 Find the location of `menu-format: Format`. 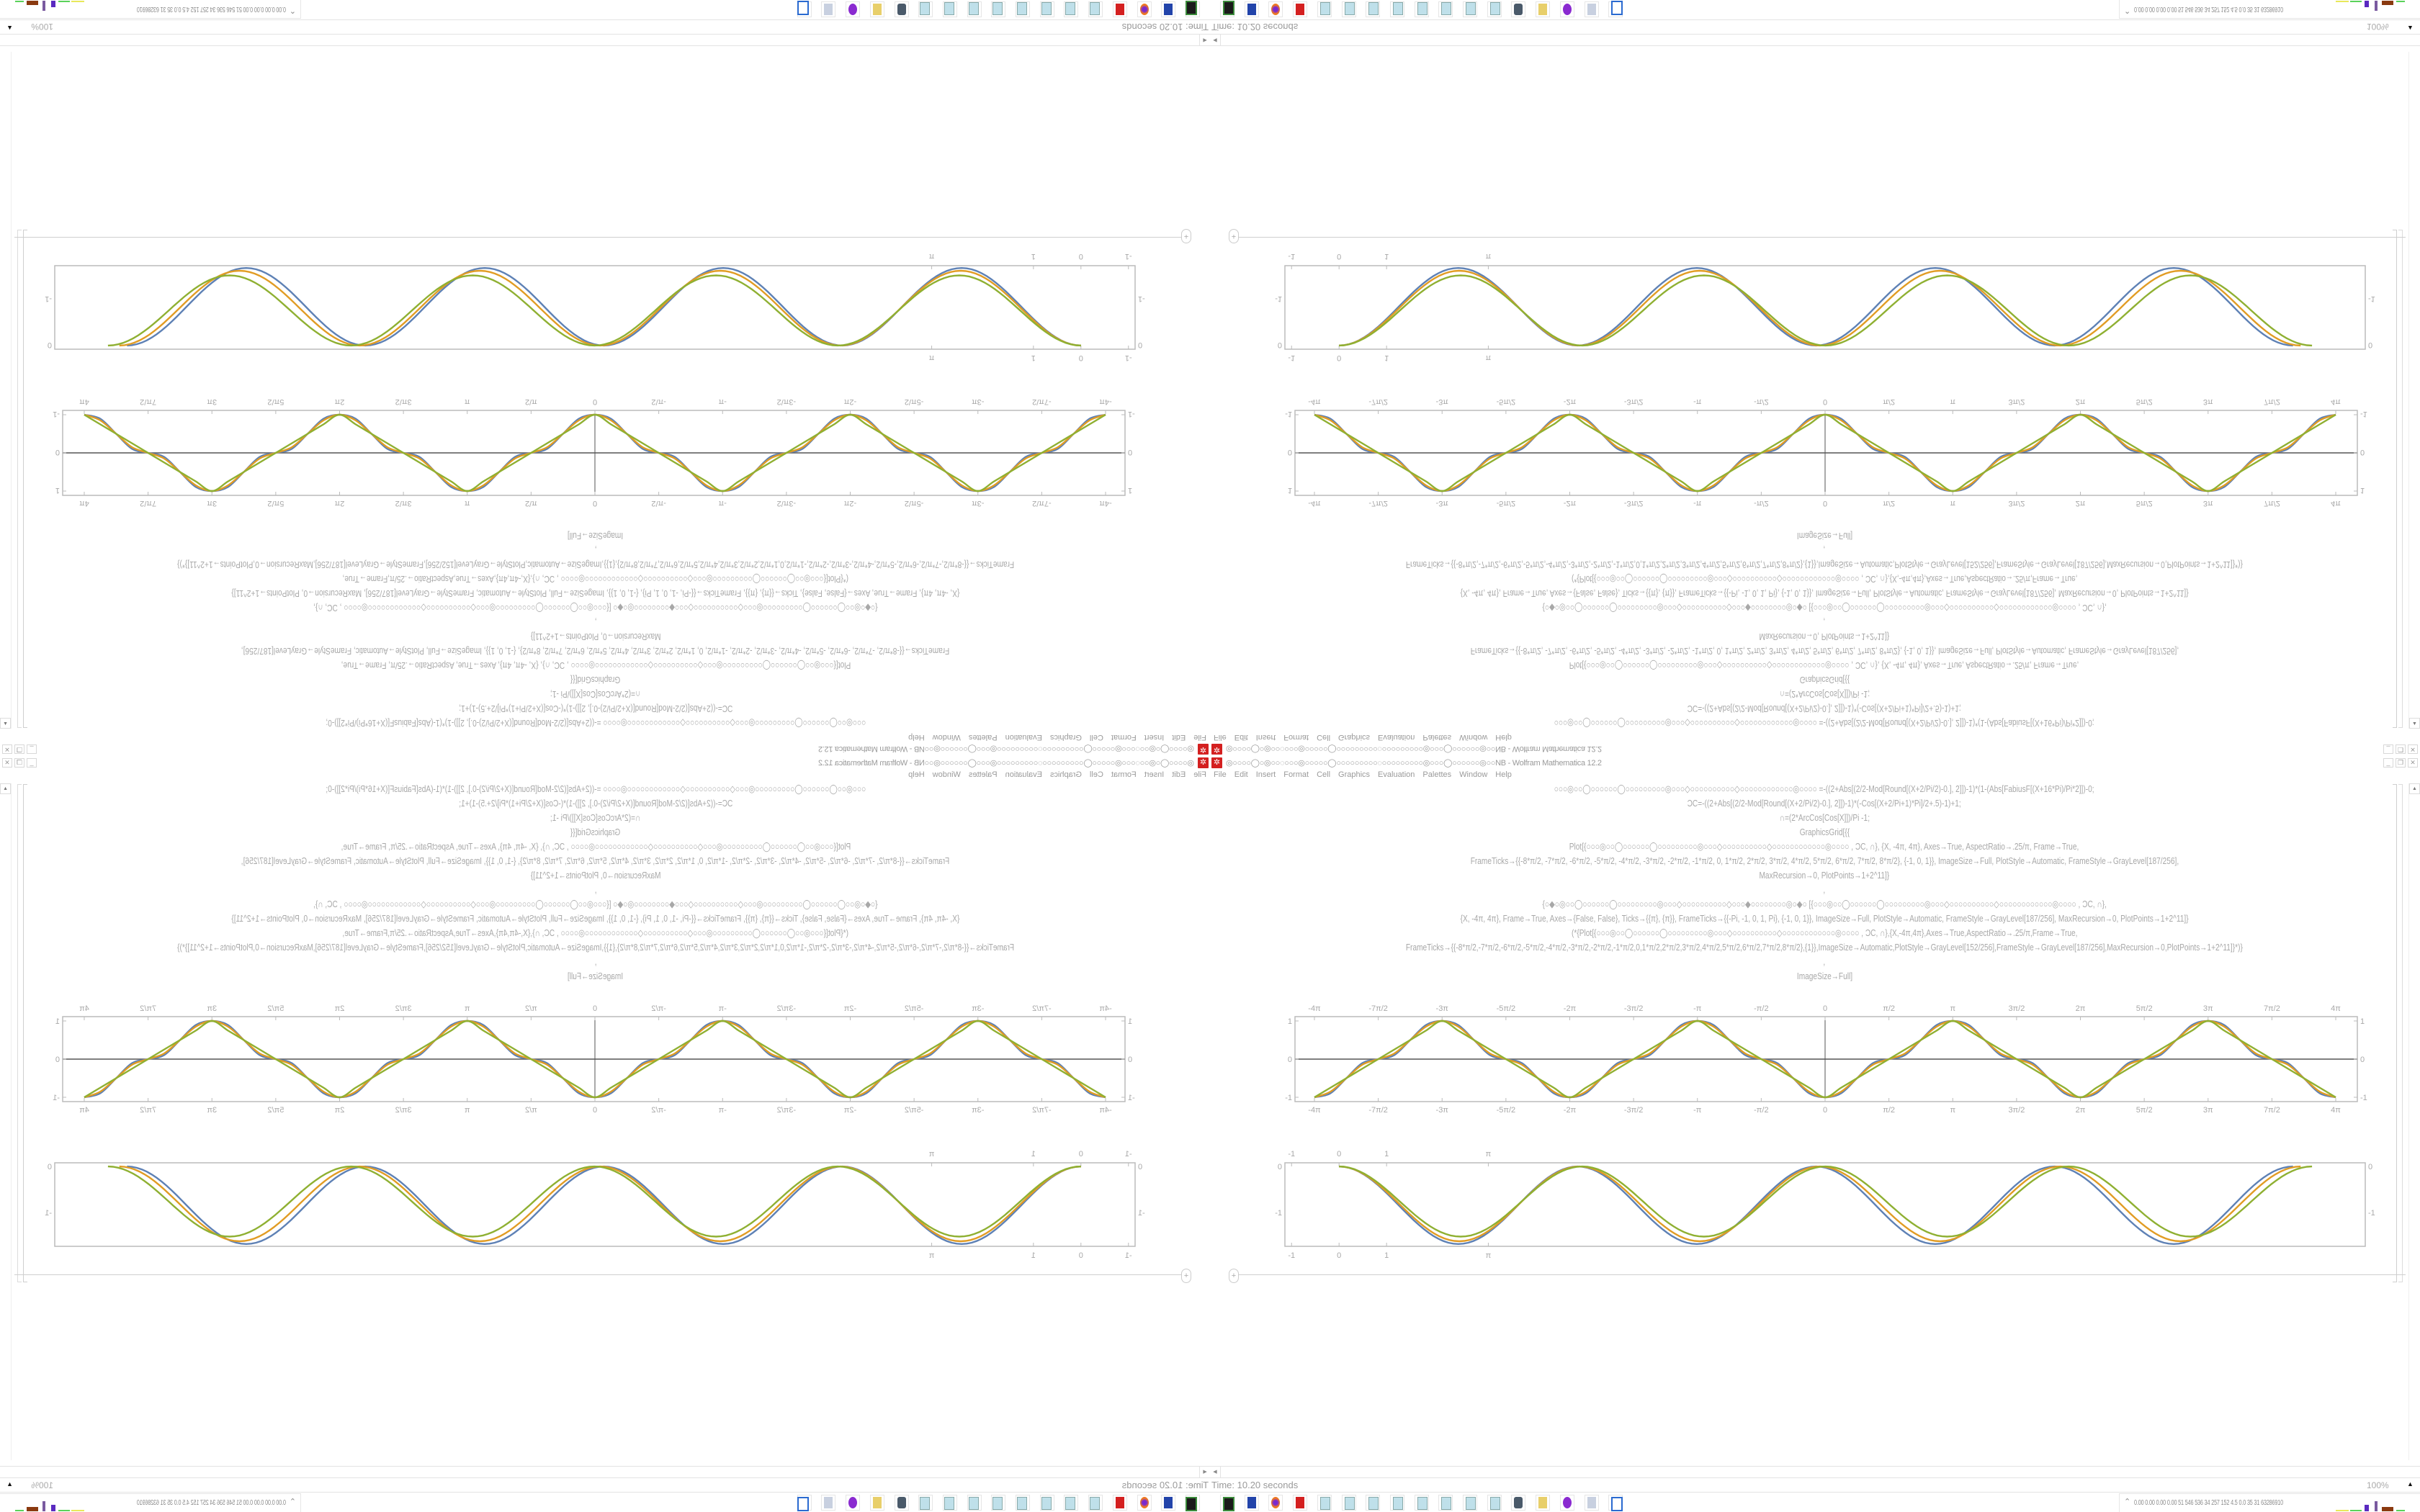

menu-format: Format is located at coordinates (1296, 774).